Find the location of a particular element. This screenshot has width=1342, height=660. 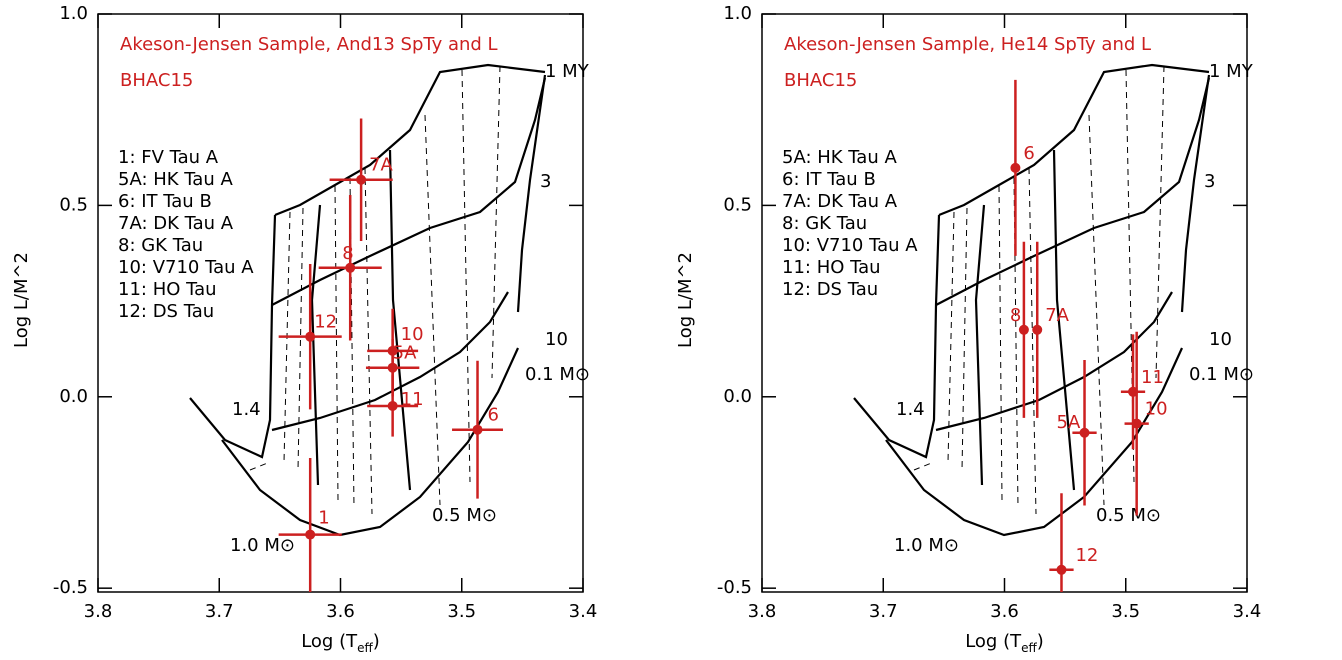

legend-entry: 1: FV Tau A is located at coordinates (168, 157).